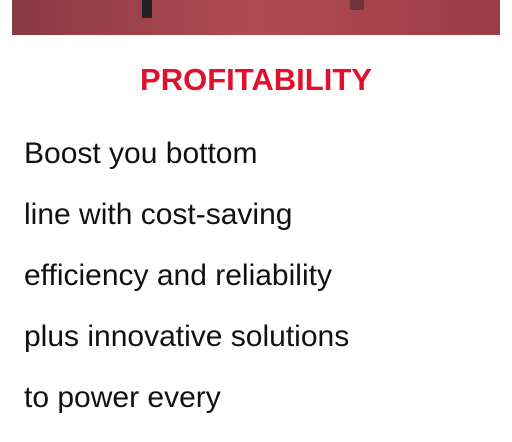 The width and height of the screenshot is (512, 442). Describe the element at coordinates (256, 17) in the screenshot. I see `banner-image` at that location.